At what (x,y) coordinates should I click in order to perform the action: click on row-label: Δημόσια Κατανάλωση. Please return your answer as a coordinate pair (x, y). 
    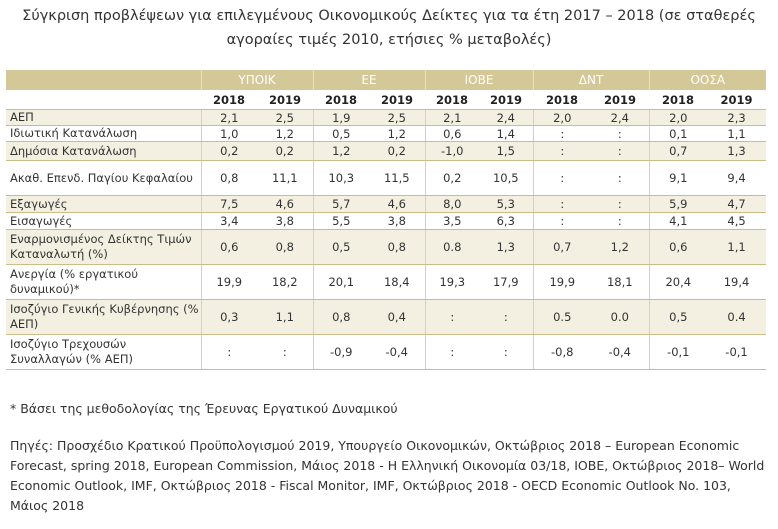
    Looking at the image, I should click on (103, 151).